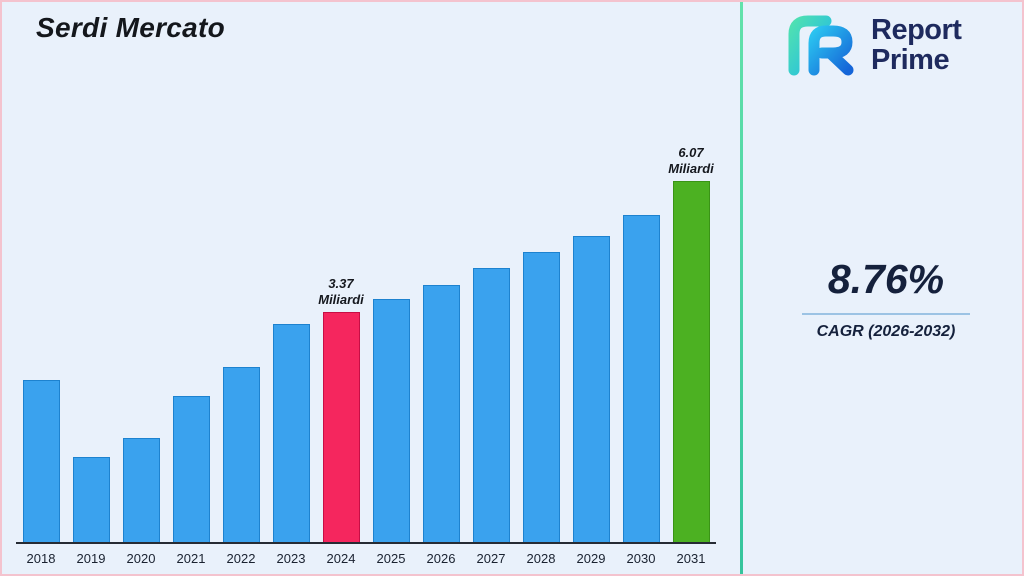 The height and width of the screenshot is (576, 1024). I want to click on bar-2031, so click(691, 361).